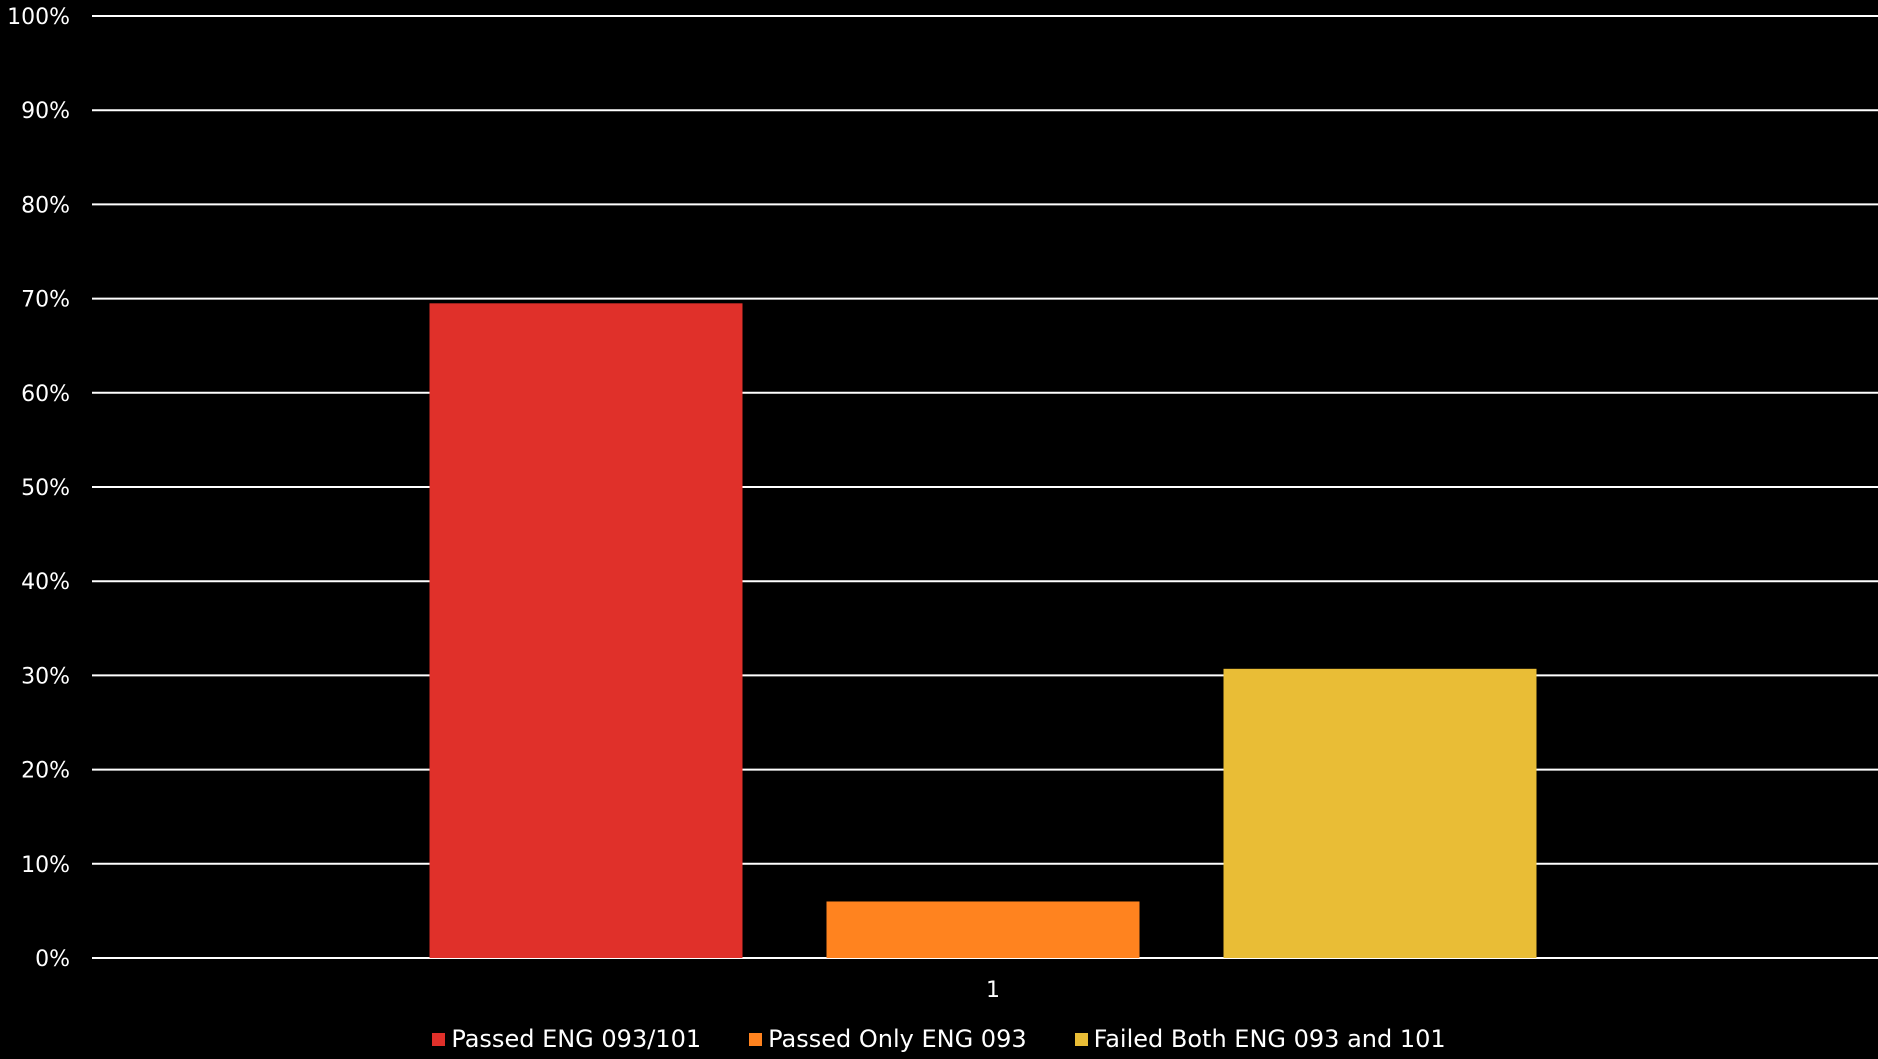 The image size is (1878, 1059). I want to click on y-tick-label: 30%, so click(45, 676).